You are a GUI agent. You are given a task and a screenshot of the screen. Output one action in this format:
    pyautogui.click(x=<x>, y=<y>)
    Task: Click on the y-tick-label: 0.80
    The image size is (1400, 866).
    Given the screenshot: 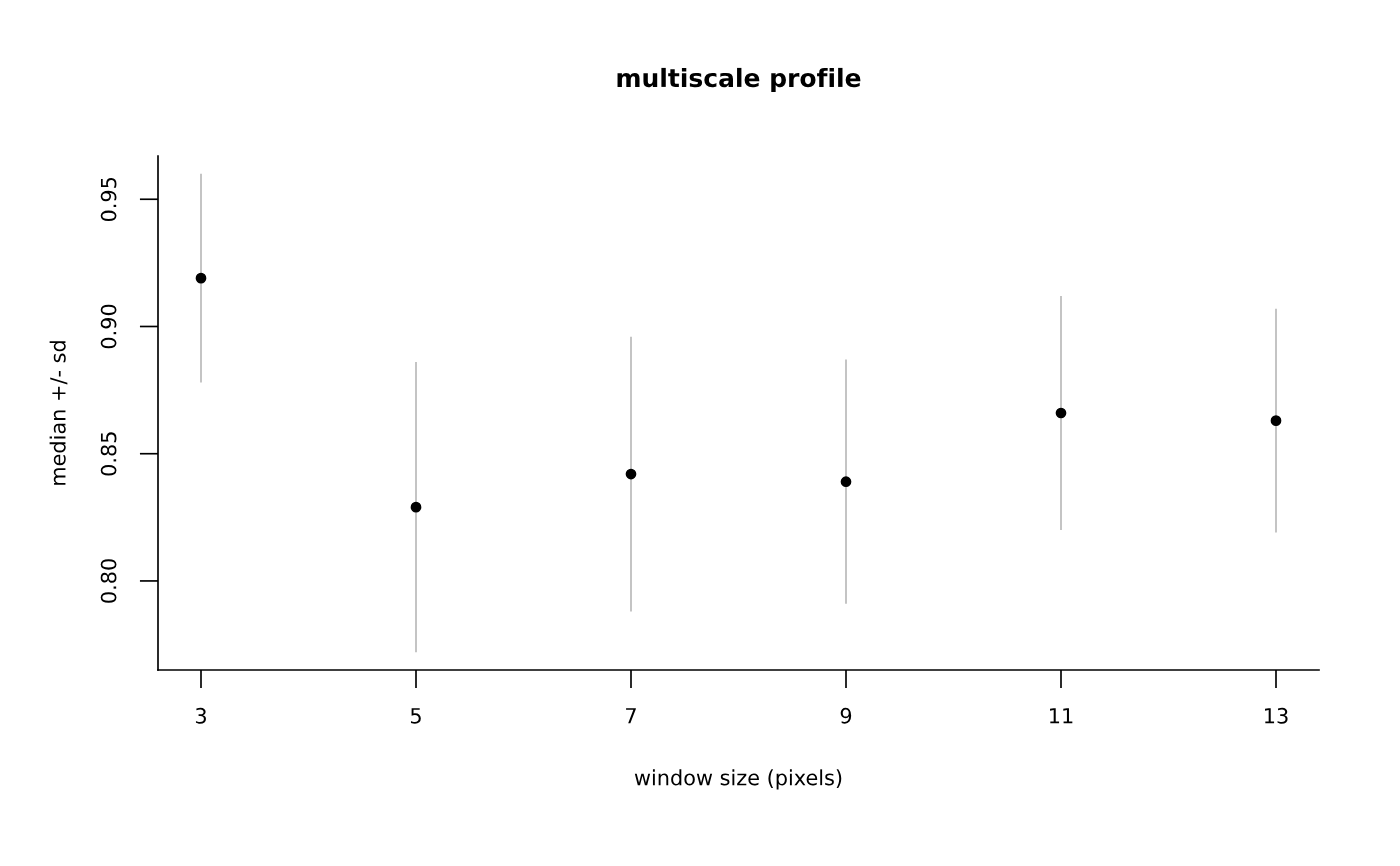 What is the action you would take?
    pyautogui.click(x=108, y=581)
    